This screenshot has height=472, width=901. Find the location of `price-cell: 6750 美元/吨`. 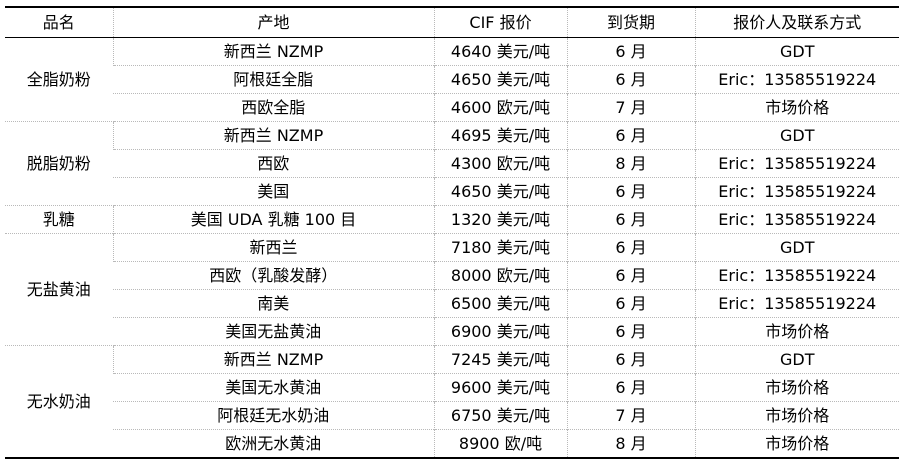

price-cell: 6750 美元/吨 is located at coordinates (500, 415).